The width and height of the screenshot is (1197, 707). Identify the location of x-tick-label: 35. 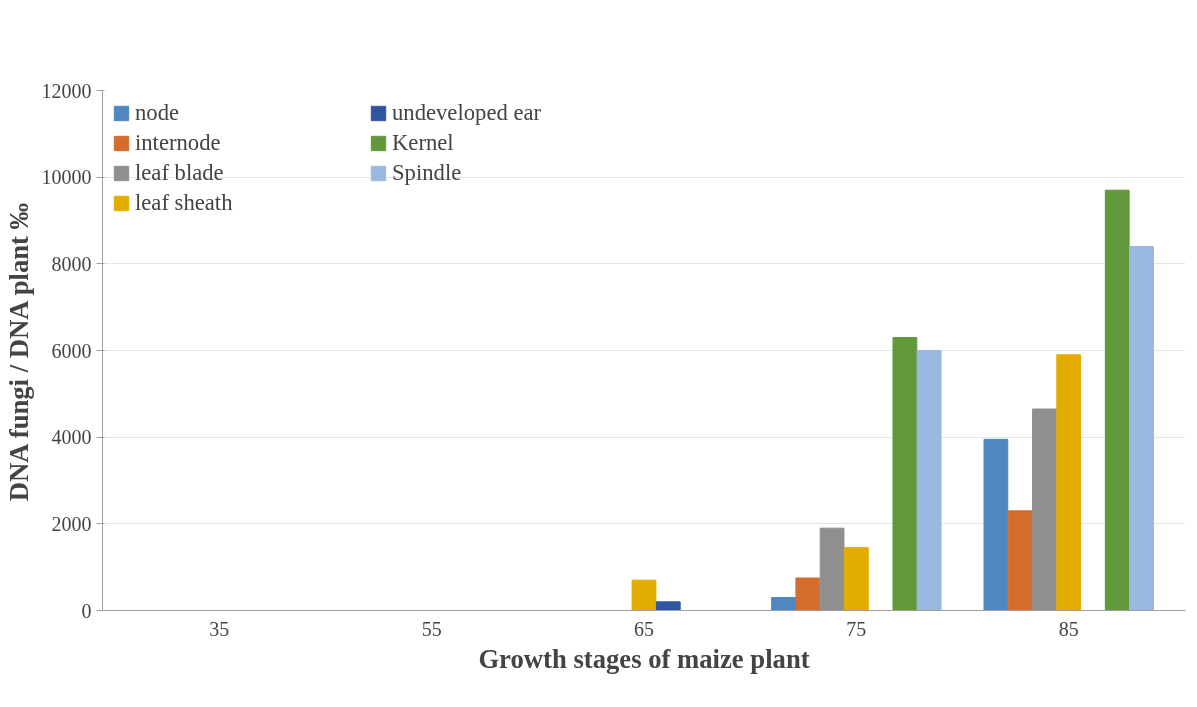
(219, 628).